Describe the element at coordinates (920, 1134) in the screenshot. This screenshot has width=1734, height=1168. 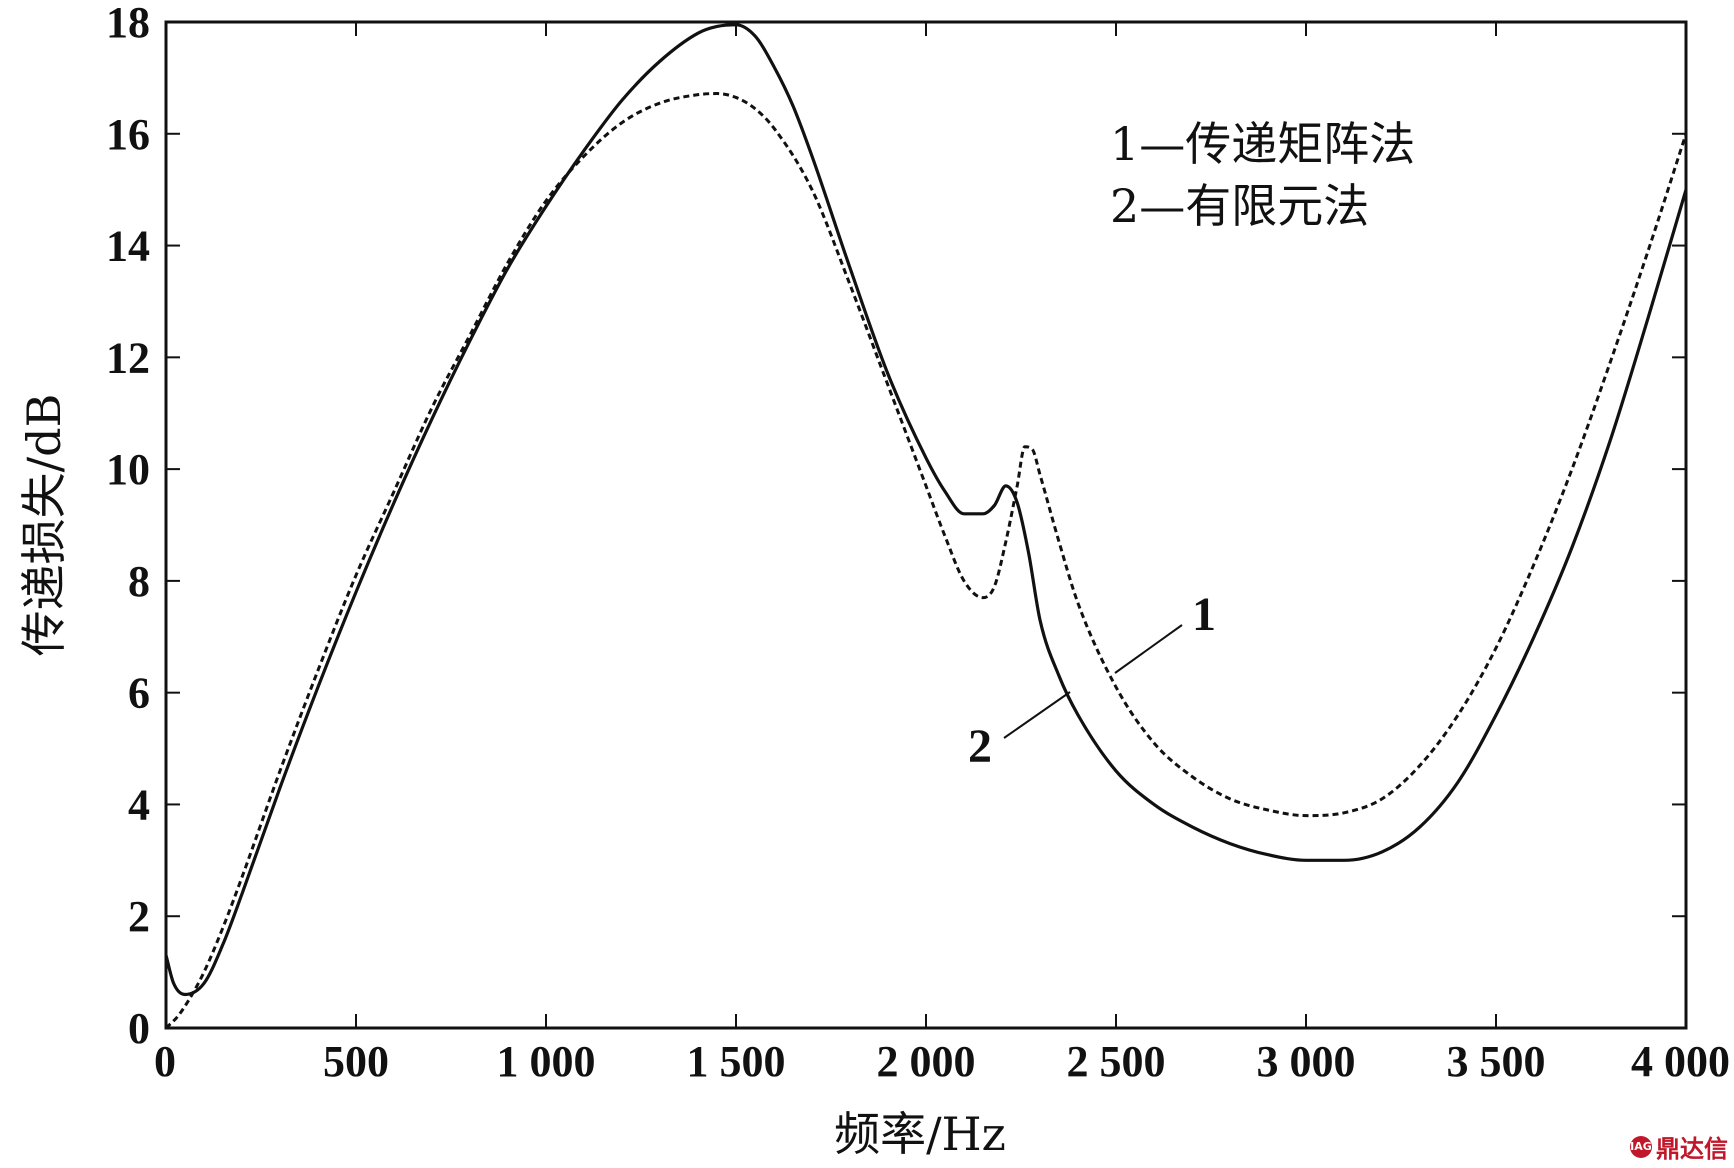
I see `x-axis-title: 频率/Hz` at that location.